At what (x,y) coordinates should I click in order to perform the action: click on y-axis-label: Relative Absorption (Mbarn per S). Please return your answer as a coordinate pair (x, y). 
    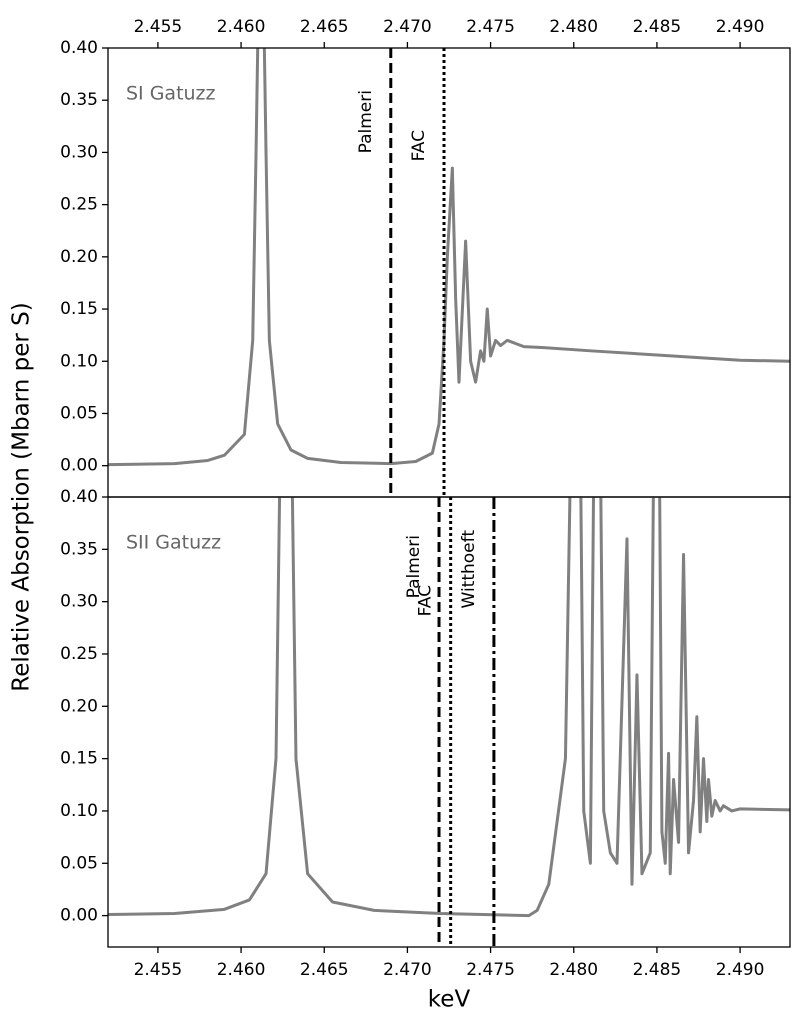
    Looking at the image, I should click on (22, 496).